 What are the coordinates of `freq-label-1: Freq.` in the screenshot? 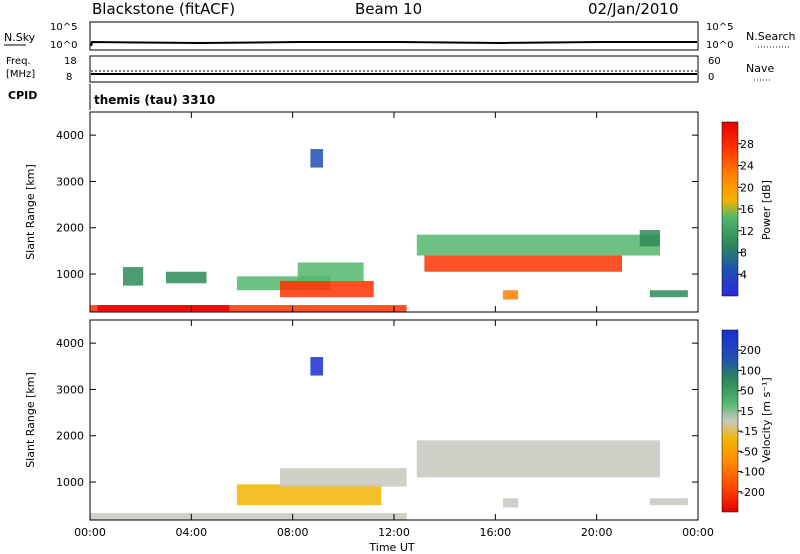 It's located at (18, 61).